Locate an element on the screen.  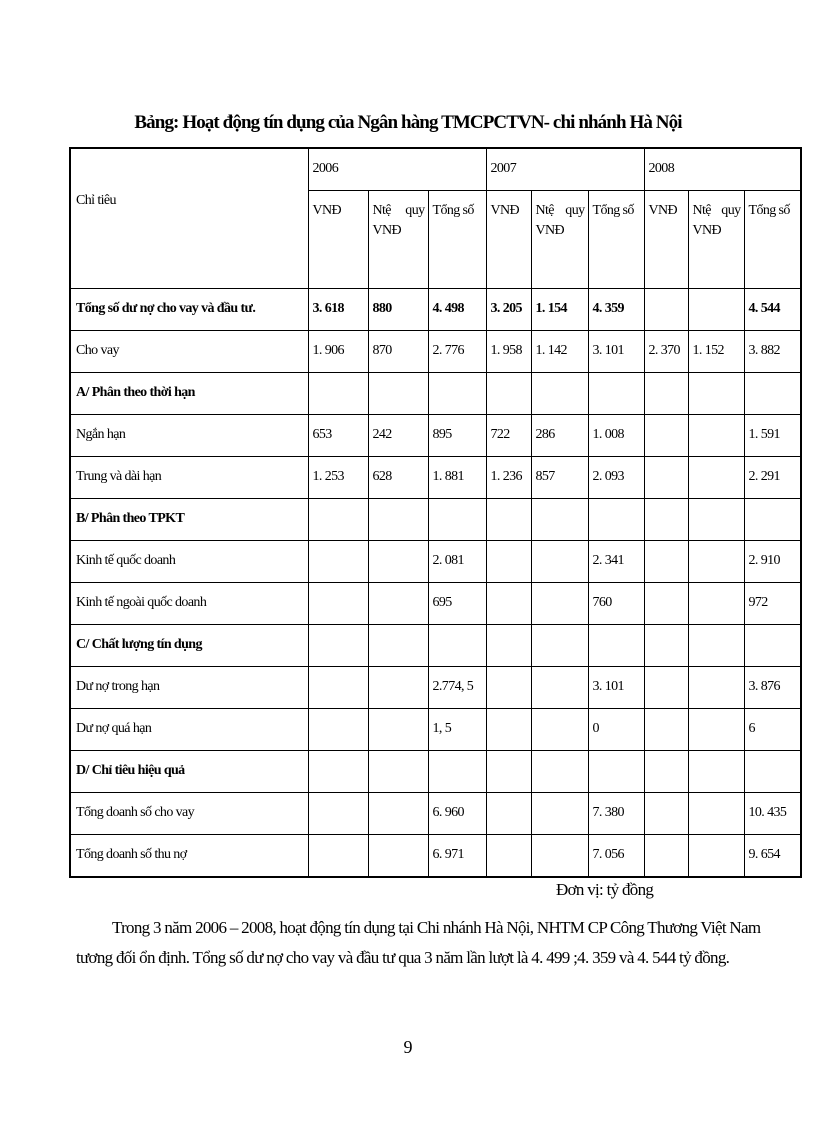
table-row: Tổng doanh số thu nợ 6. 971 7. 056 9. 654 is located at coordinates (435, 856).